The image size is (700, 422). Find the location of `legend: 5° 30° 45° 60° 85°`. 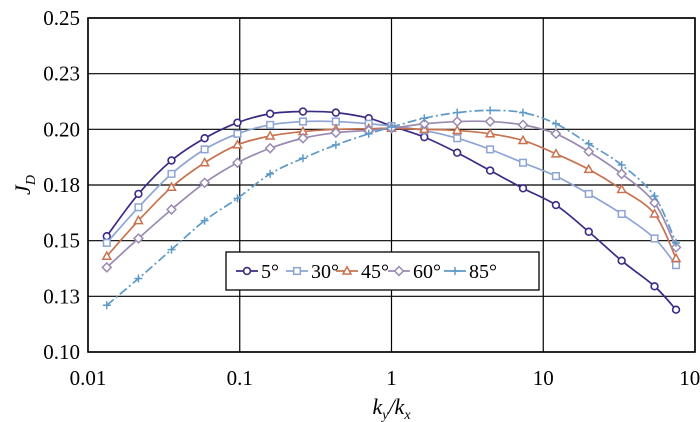

legend: 5° 30° 45° 60° 85° is located at coordinates (382, 271).